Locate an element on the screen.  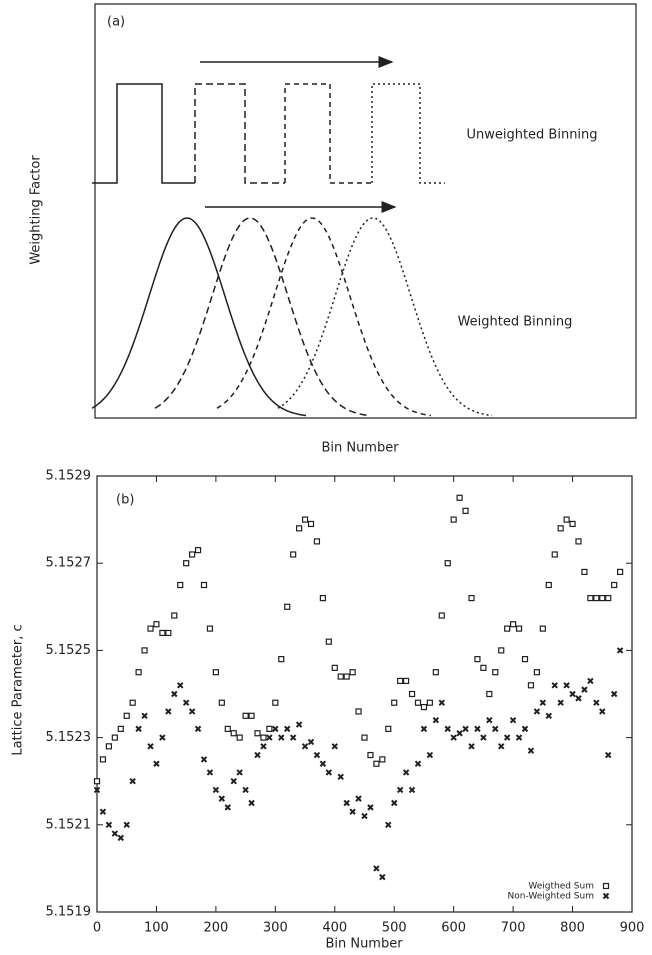
y-tick-label: 5.1529 is located at coordinates (69, 476).